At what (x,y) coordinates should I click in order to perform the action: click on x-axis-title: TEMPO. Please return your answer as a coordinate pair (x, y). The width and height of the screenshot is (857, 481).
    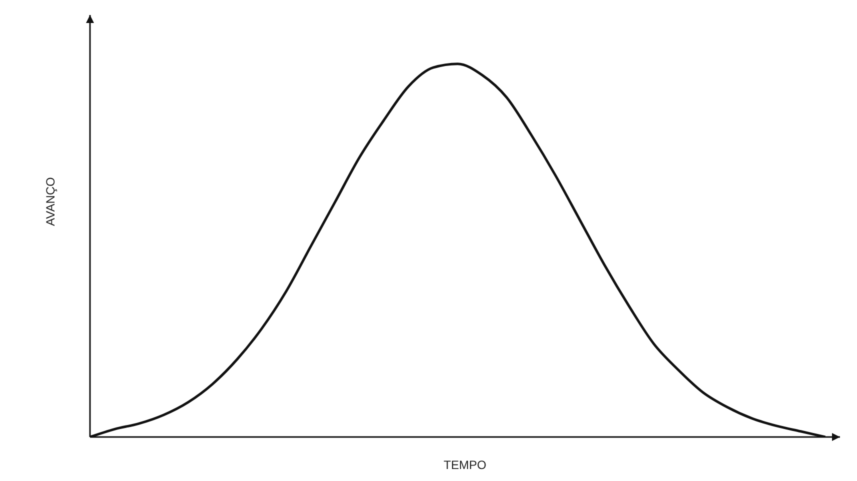
    Looking at the image, I should click on (465, 465).